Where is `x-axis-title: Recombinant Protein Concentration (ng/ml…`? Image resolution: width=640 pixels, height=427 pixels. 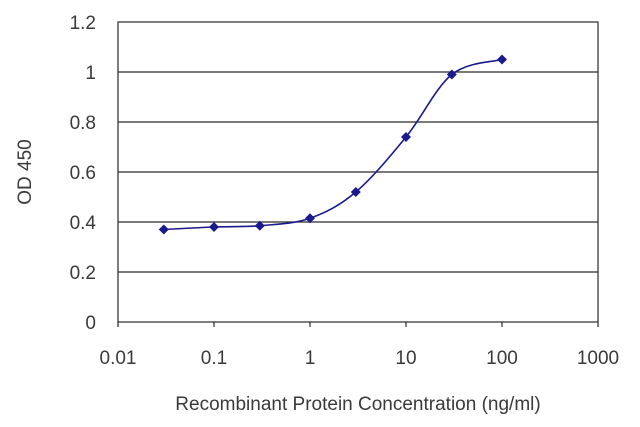
x-axis-title: Recombinant Protein Concentration (ng/ml… is located at coordinates (357, 404).